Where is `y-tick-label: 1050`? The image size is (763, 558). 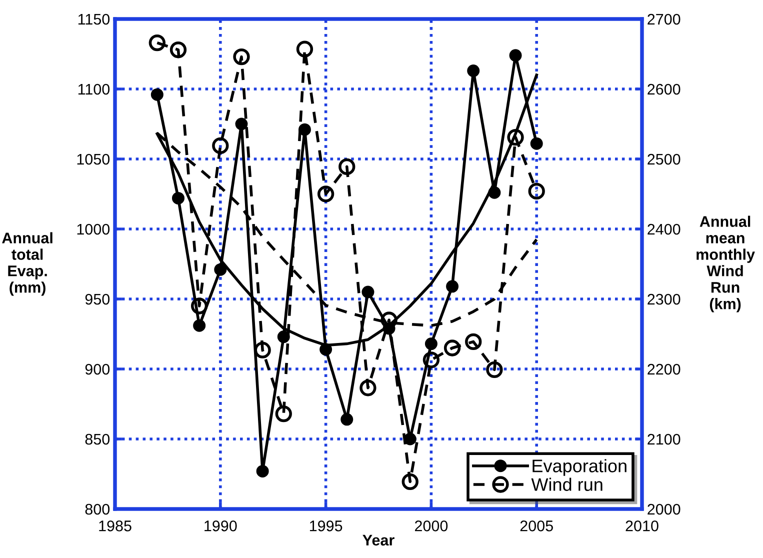 y-tick-label: 1050 is located at coordinates (93, 159).